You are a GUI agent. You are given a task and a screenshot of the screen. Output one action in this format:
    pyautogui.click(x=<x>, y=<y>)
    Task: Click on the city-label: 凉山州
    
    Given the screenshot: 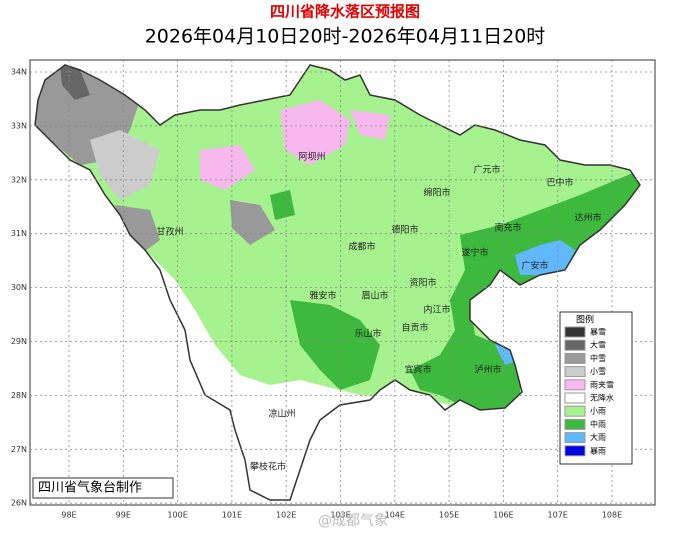 What is the action you would take?
    pyautogui.click(x=281, y=414)
    